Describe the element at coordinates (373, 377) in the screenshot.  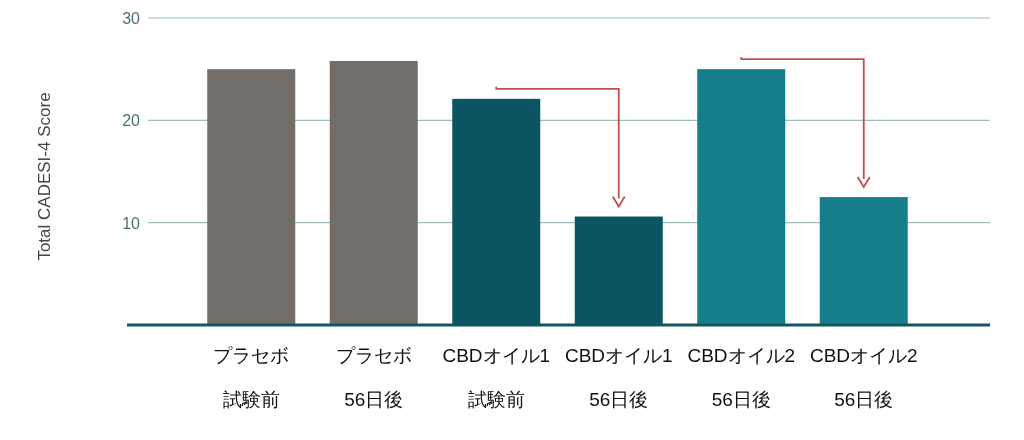
I see `category-label: プラセボ56日後` at that location.